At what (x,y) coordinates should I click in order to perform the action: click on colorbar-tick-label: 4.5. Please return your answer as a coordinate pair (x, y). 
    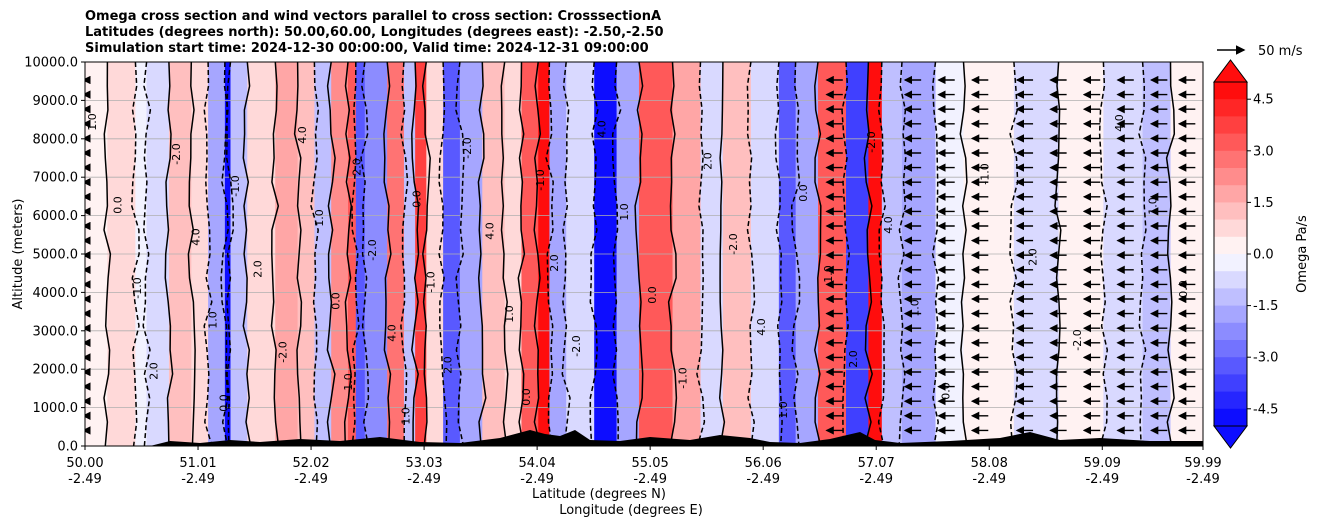
    Looking at the image, I should click on (1263, 100).